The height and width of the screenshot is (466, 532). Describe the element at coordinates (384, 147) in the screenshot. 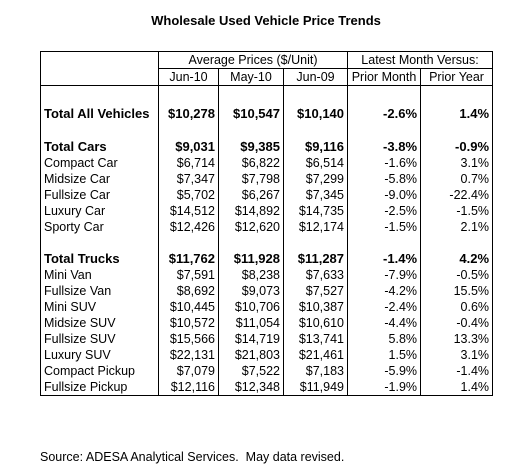

I see `table-cell: -3.8%` at that location.